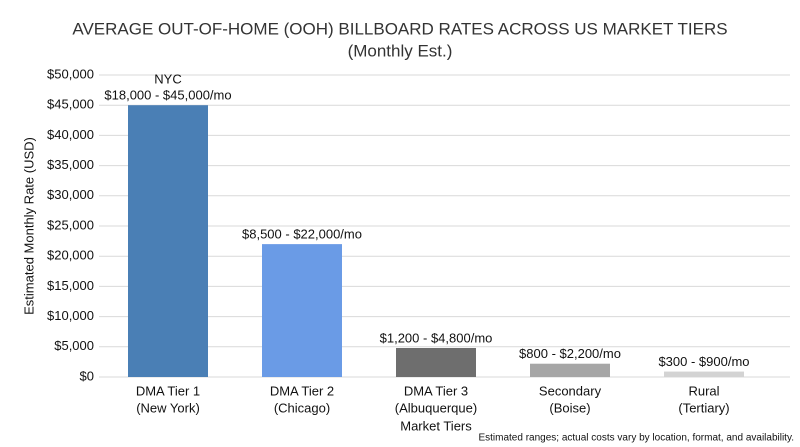  I want to click on x-tick-label: DMA Tier 1, so click(168, 390).